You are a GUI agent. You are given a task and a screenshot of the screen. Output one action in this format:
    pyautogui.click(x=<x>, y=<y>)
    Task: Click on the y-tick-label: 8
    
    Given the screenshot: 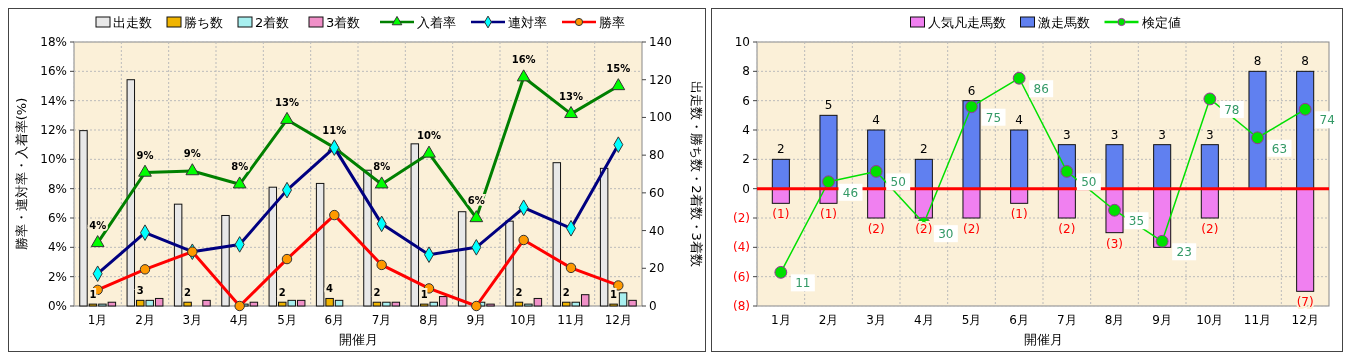 What is the action you would take?
    pyautogui.click(x=746, y=71)
    